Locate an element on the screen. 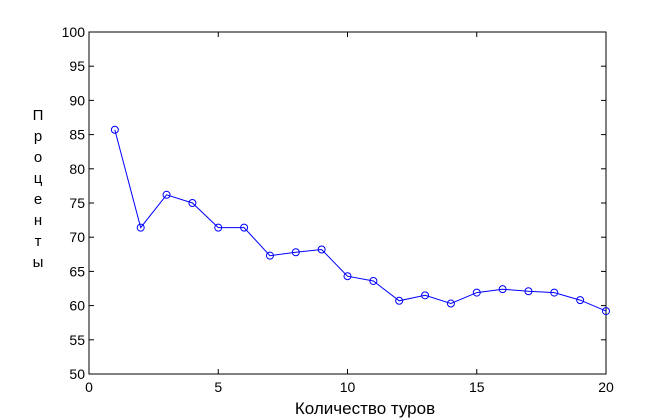  y-axis-label-char: ы is located at coordinates (38, 262).